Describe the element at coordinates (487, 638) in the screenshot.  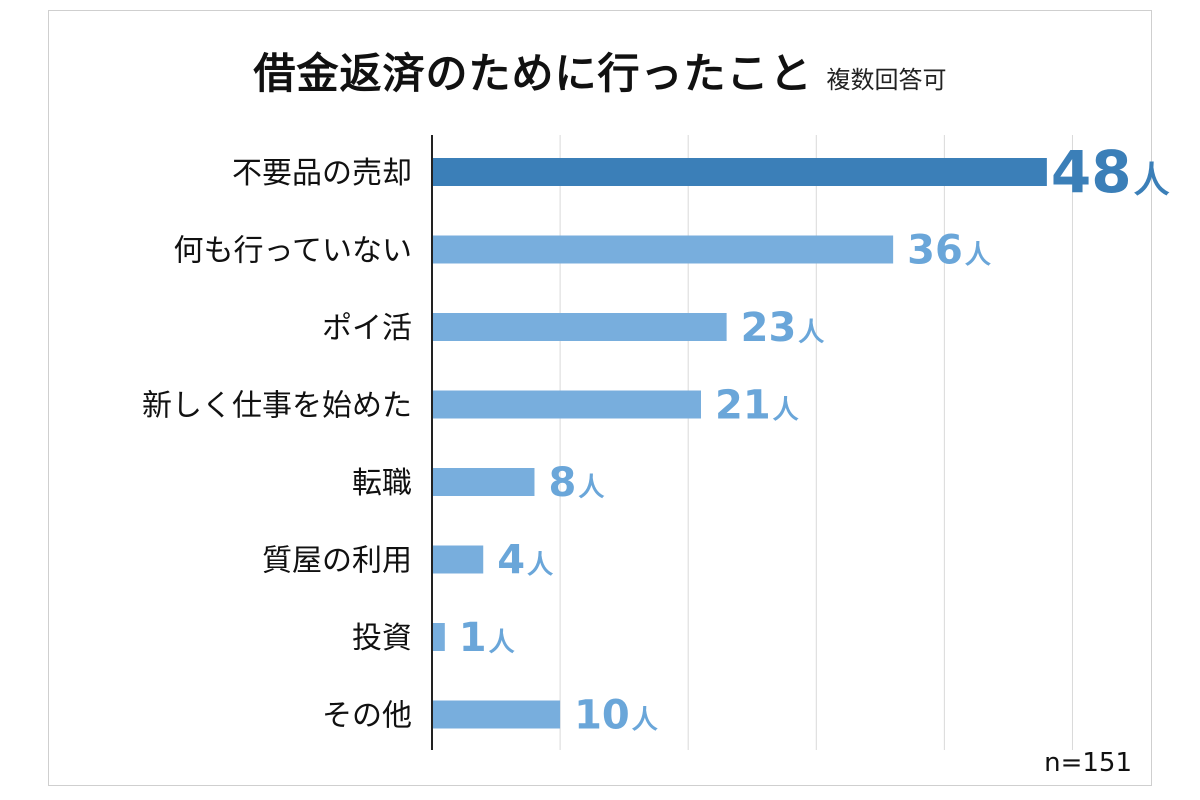
I see `data-label: 1人` at that location.